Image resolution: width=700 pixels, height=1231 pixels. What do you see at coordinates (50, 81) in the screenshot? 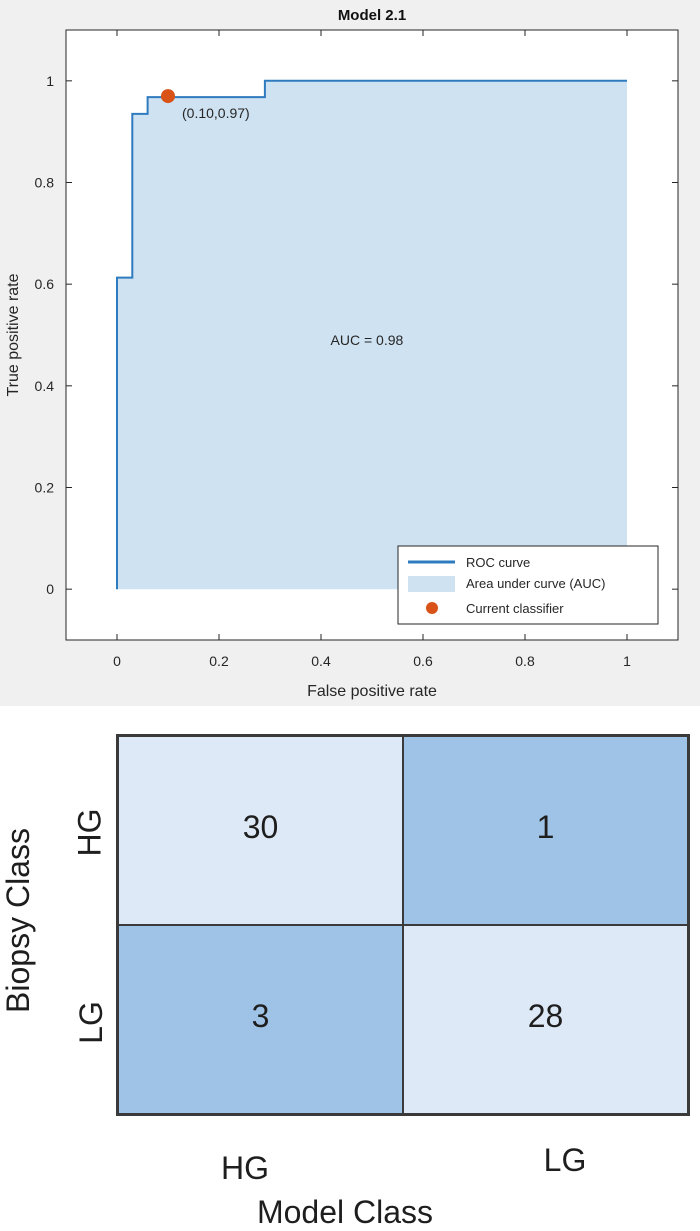
I see `y-tick-label: 1` at bounding box center [50, 81].